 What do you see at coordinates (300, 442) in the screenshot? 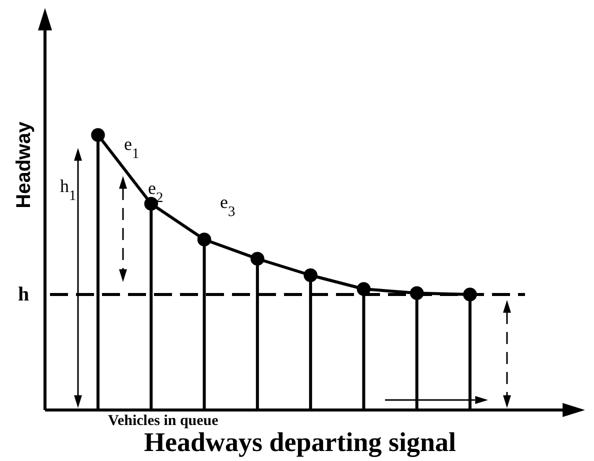
I see `x-axis-title: Headways departing signal` at bounding box center [300, 442].